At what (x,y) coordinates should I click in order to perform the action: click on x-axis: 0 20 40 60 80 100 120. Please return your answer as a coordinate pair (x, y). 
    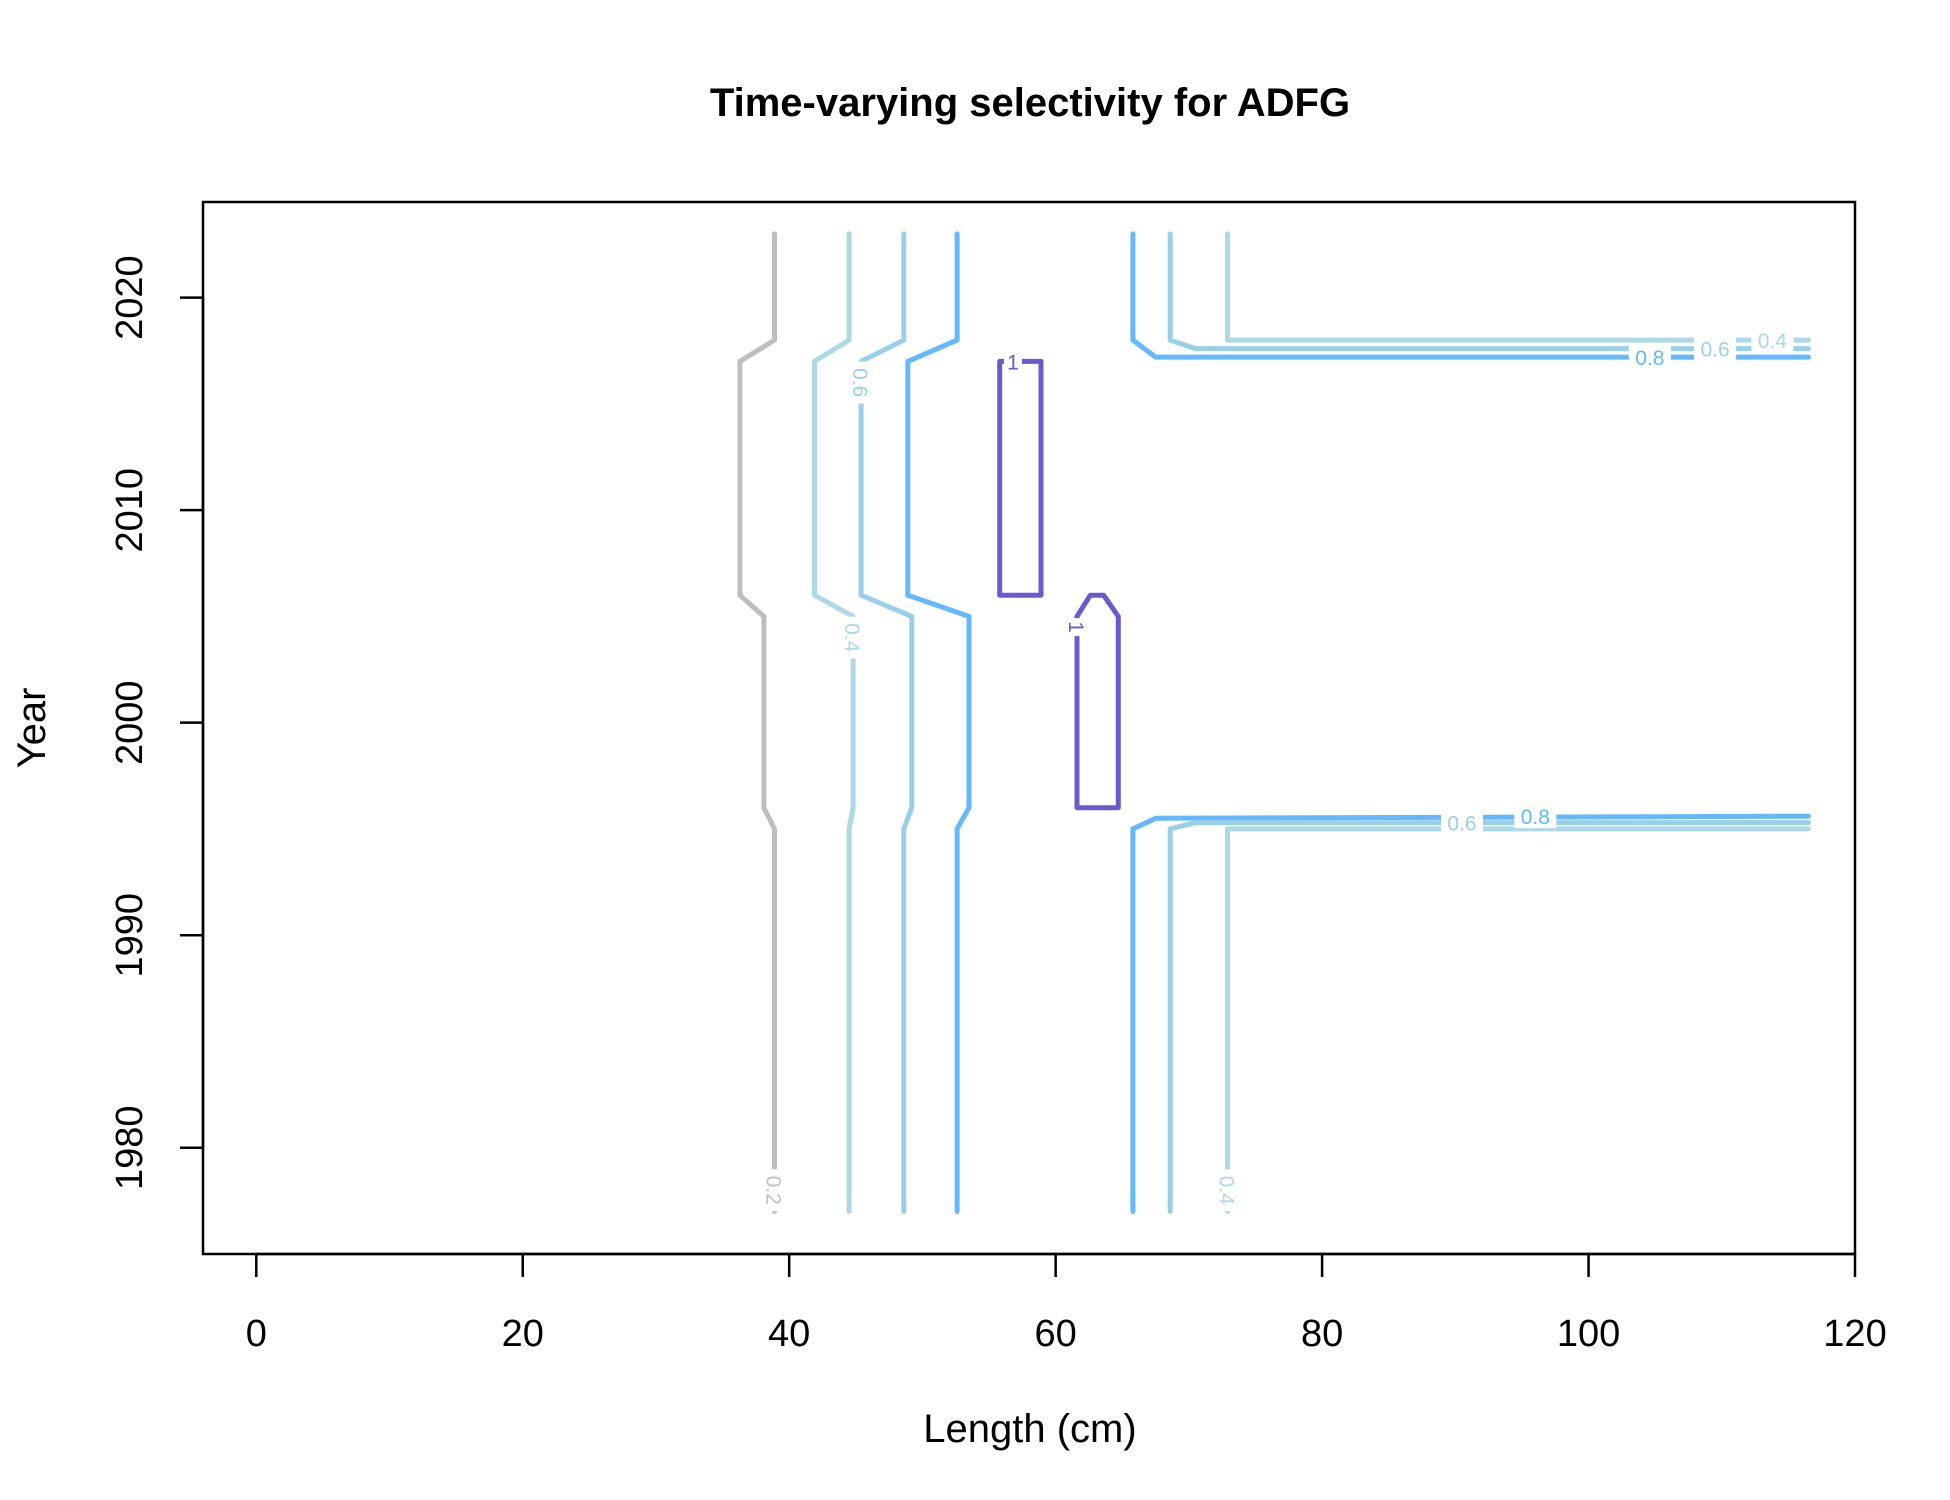
    Looking at the image, I should click on (1066, 1303).